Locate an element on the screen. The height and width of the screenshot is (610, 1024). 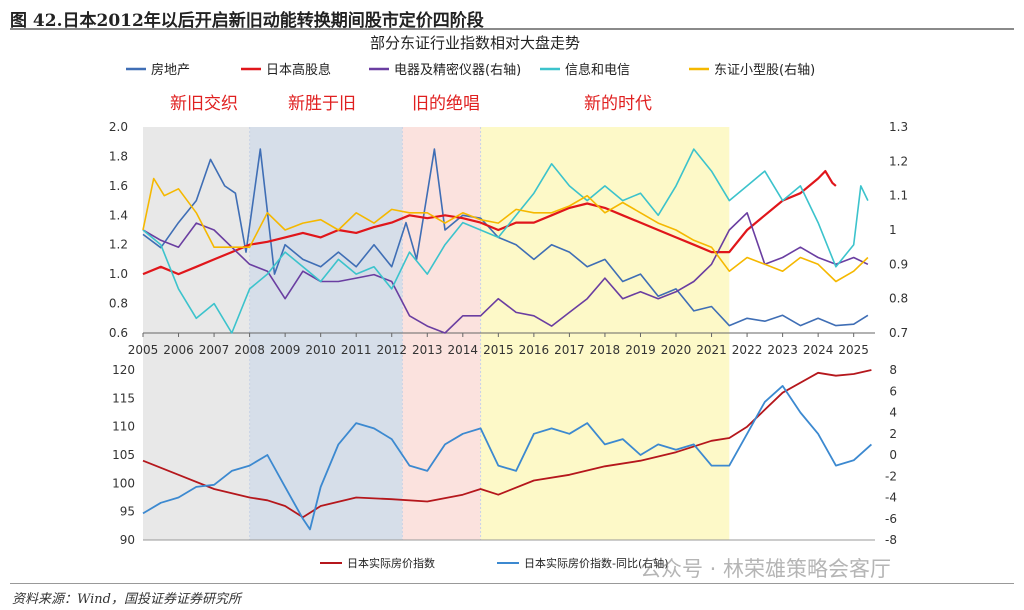
legend-label-top-1: 房地产 is located at coordinates (170, 70).